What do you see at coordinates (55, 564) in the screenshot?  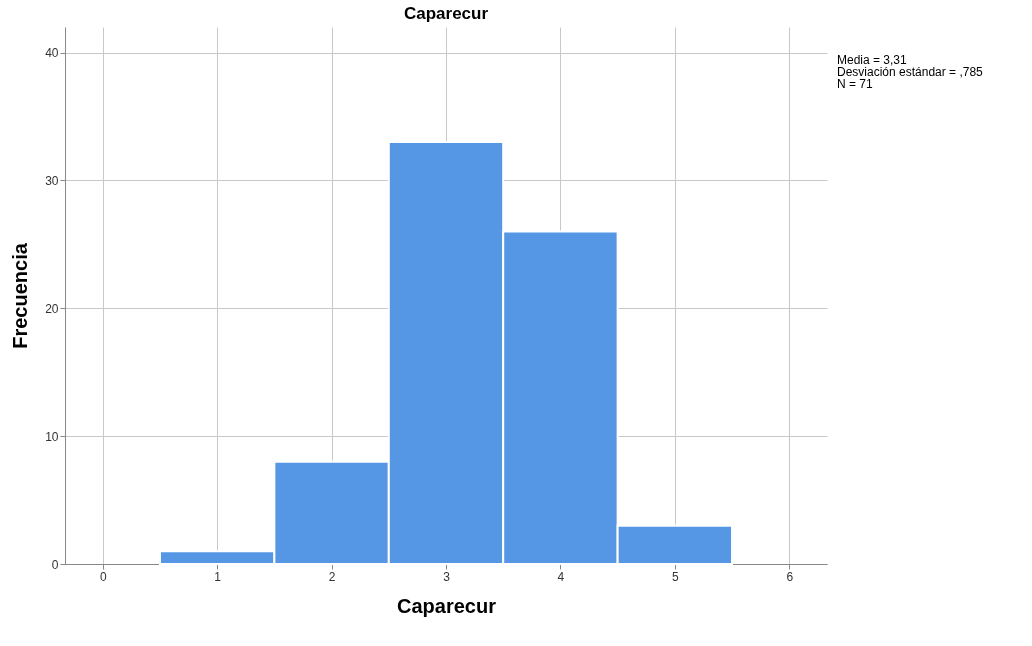 I see `y-tick-label: 0` at bounding box center [55, 564].